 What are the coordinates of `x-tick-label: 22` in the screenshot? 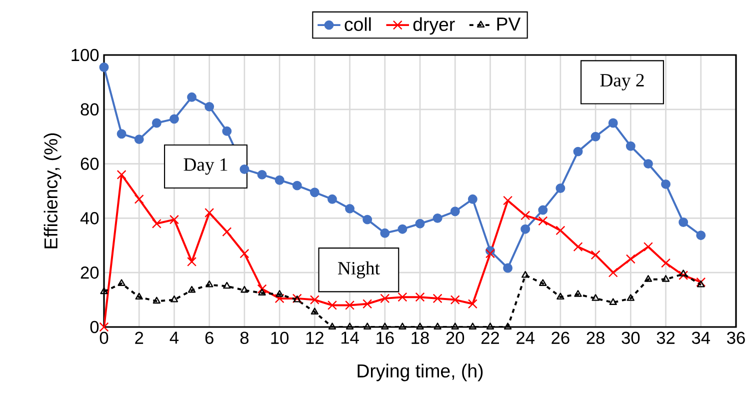 It's located at (490, 338).